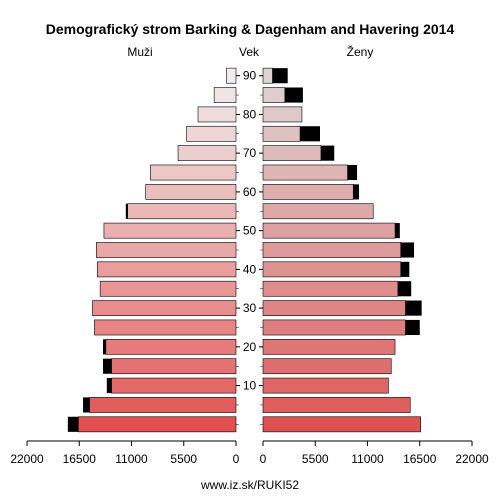 Image resolution: width=500 pixels, height=500 pixels. I want to click on right-series-label: Ženy, so click(360, 51).